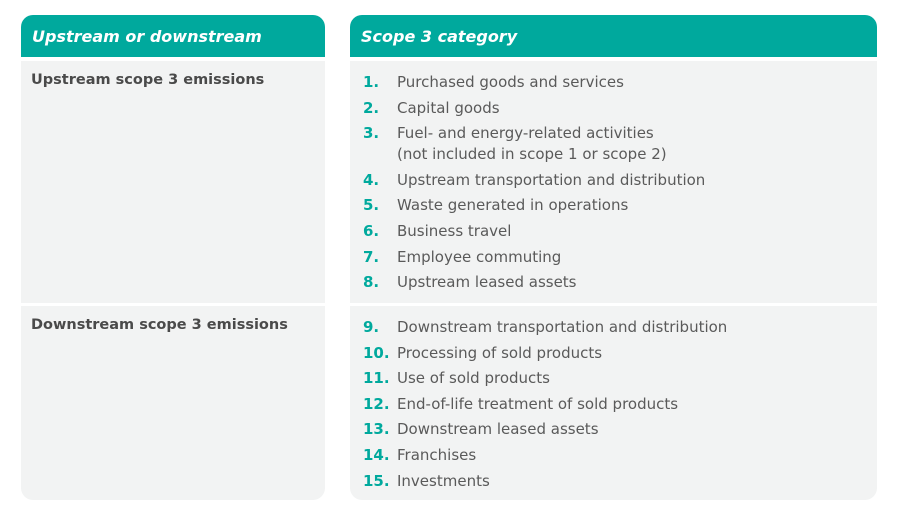 The width and height of the screenshot is (903, 525). Describe the element at coordinates (551, 179) in the screenshot. I see `item-text: Upstream transportation and distribution` at that location.